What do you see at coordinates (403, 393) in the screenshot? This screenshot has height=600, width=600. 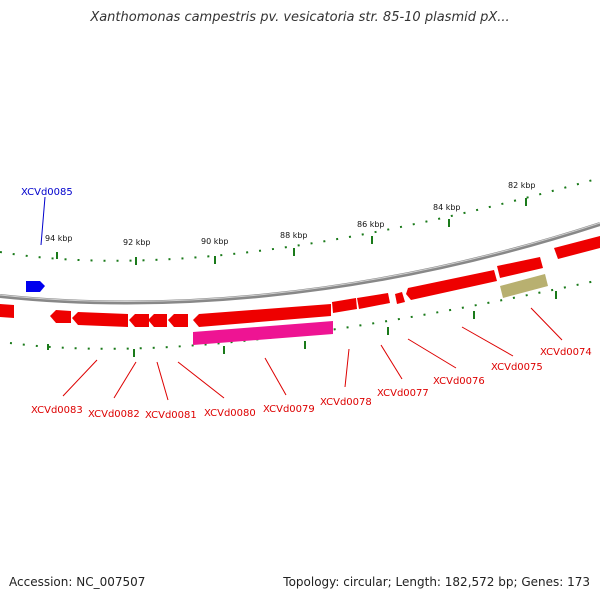 I see `gene-label-XCVd0077: XCVd0077` at bounding box center [403, 393].